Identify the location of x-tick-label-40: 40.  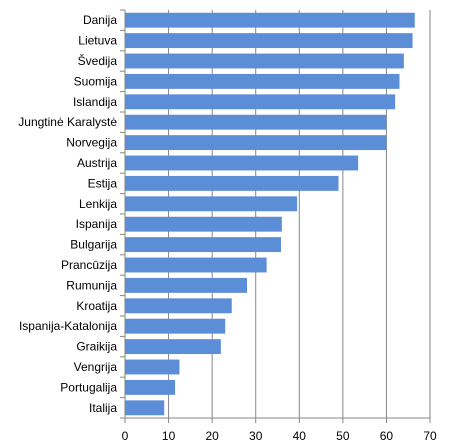
(300, 436).